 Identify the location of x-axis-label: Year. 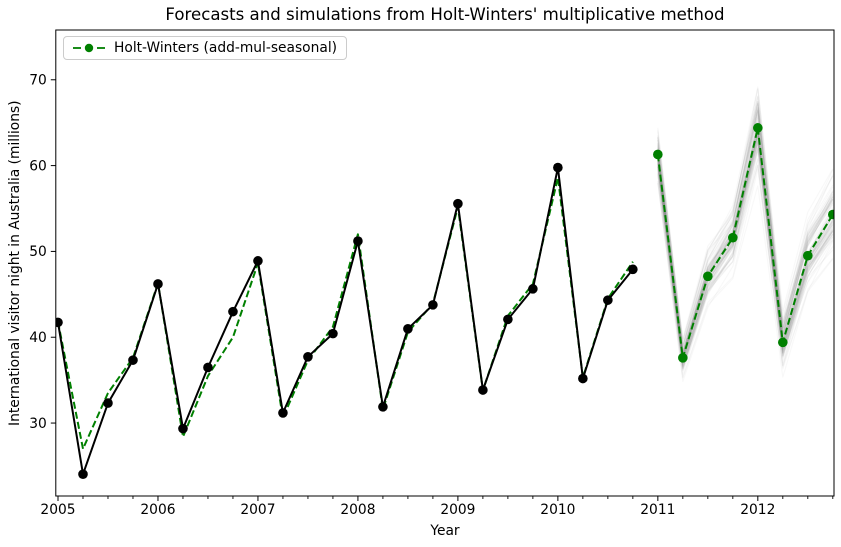
(445, 531).